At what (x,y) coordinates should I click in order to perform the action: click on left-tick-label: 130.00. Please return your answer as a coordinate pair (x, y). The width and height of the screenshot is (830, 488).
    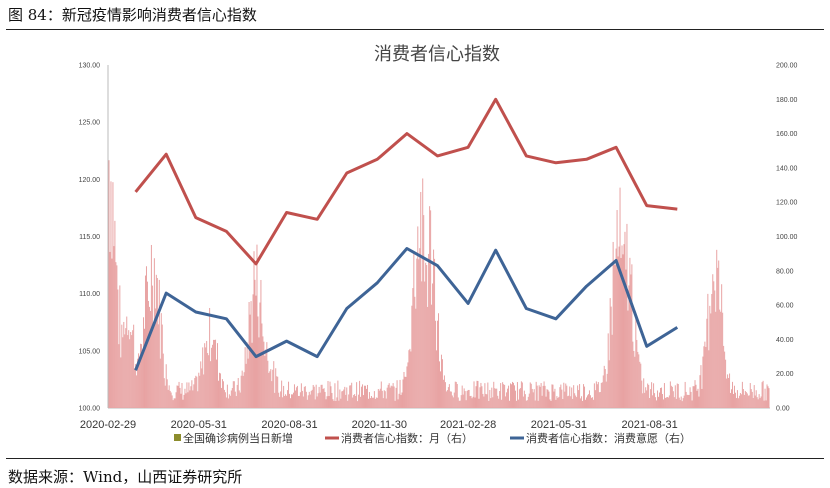
    Looking at the image, I should click on (90, 66).